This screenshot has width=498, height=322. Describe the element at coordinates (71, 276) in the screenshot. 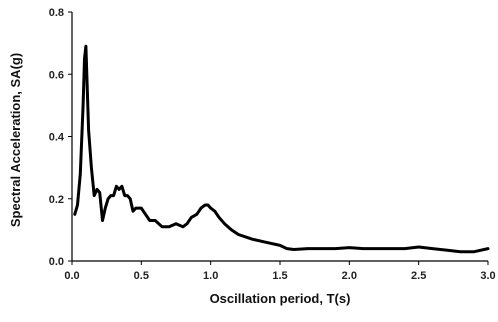

I see `x-tick-label: 0.0` at that location.